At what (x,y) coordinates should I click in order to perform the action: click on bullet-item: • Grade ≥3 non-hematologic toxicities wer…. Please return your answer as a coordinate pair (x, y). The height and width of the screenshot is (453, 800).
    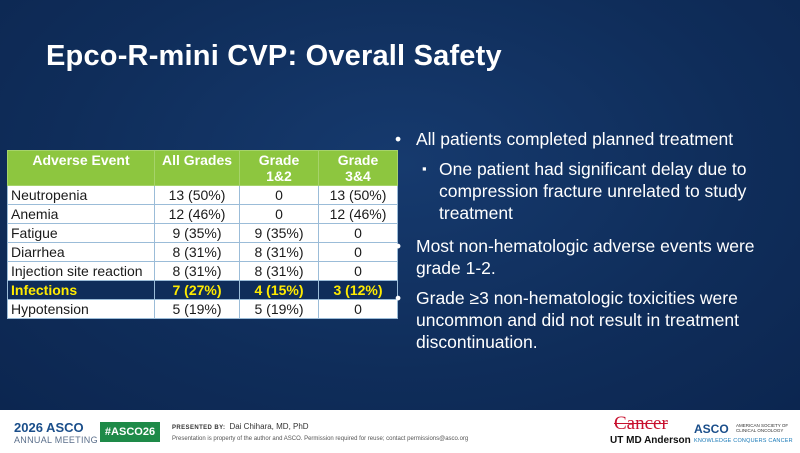
    Looking at the image, I should click on (595, 320).